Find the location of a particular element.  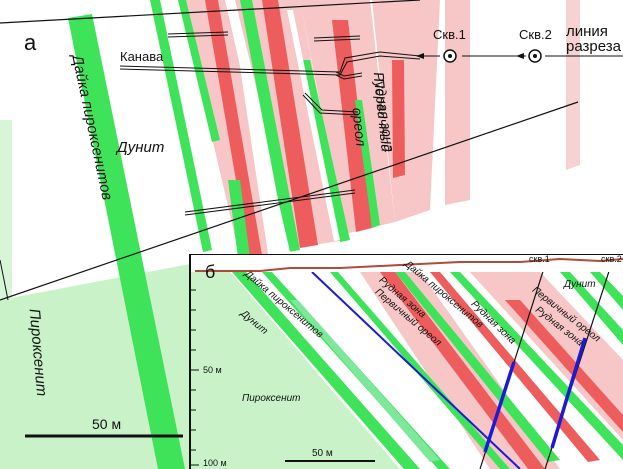

inset-well-1-label: скв.1 is located at coordinates (539, 259).